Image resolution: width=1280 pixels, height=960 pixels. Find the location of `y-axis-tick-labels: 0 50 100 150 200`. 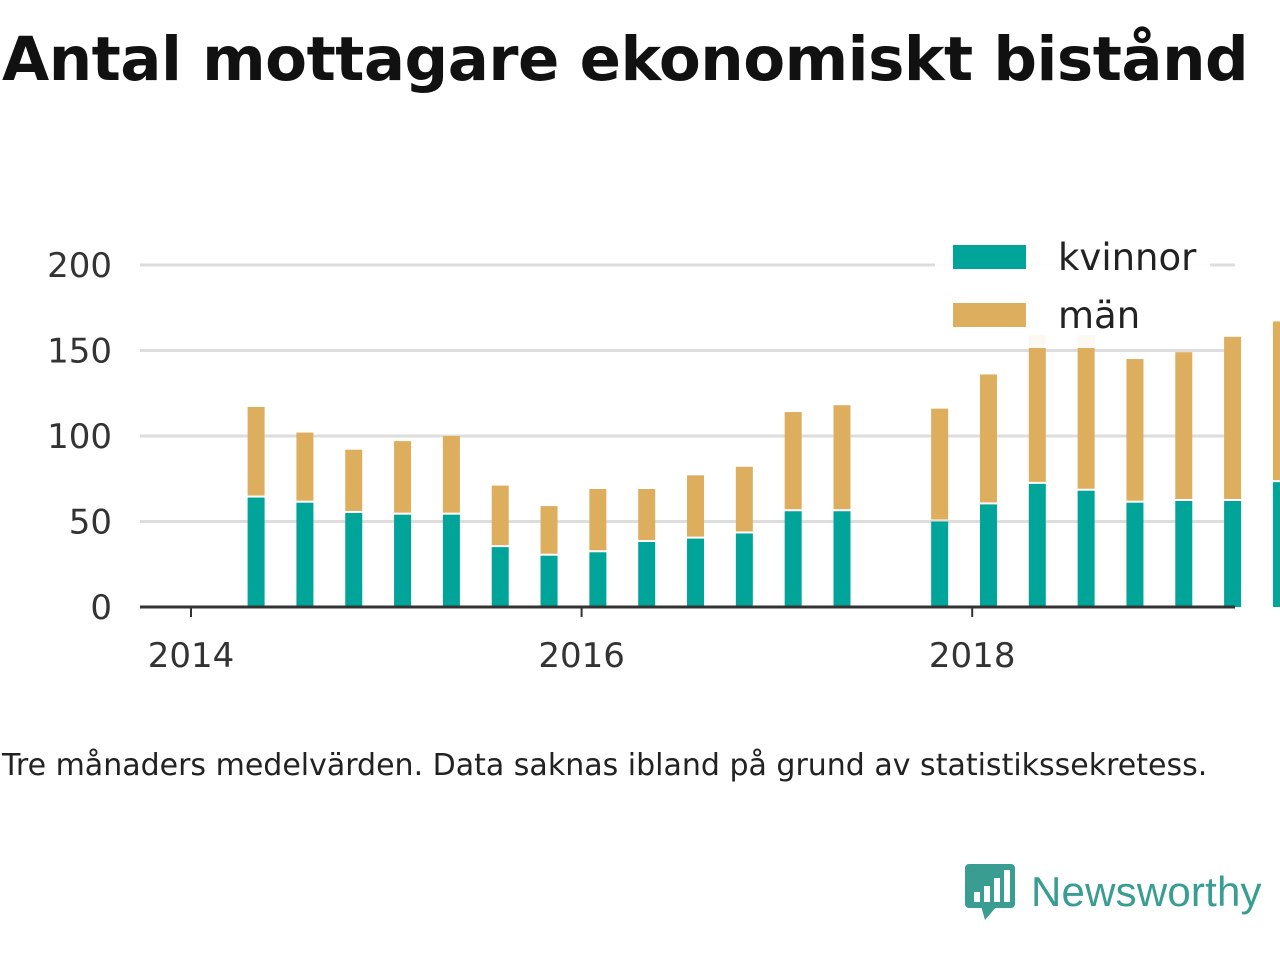

y-axis-tick-labels: 0 50 100 150 200 is located at coordinates (79, 437).